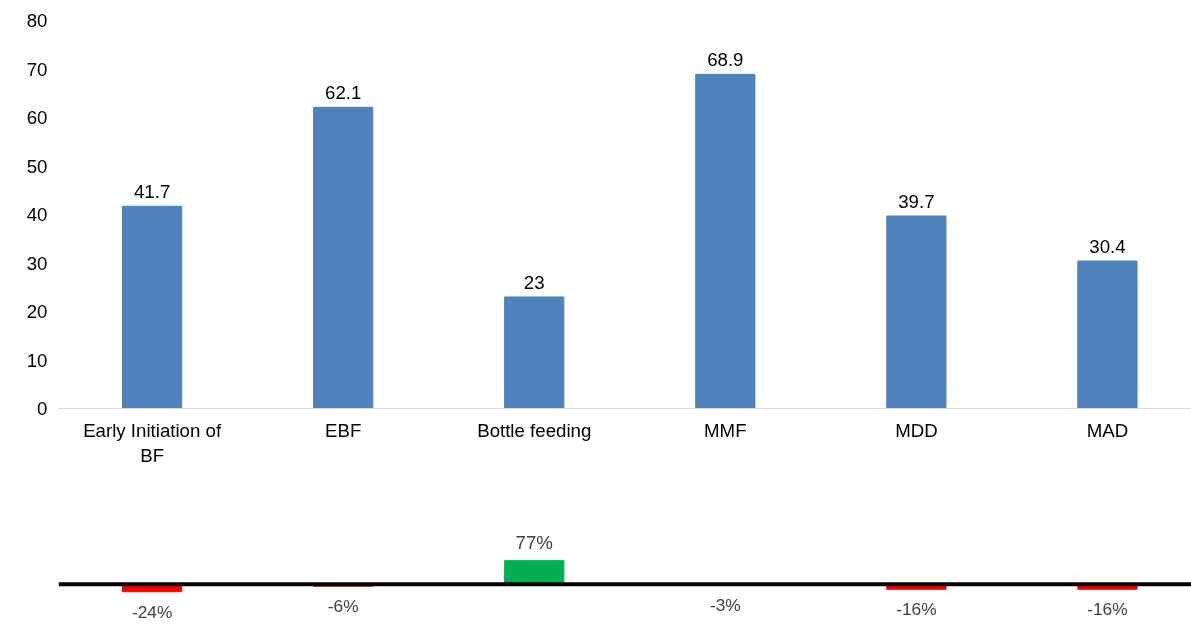 Image resolution: width=1191 pixels, height=627 pixels. Describe the element at coordinates (37, 311) in the screenshot. I see `y-tick-label: 20` at that location.